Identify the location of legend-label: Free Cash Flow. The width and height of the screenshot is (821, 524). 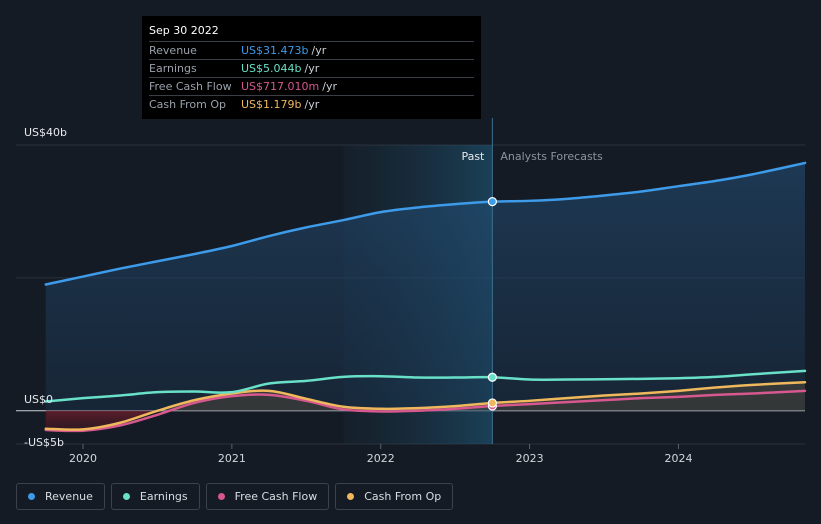
(276, 496).